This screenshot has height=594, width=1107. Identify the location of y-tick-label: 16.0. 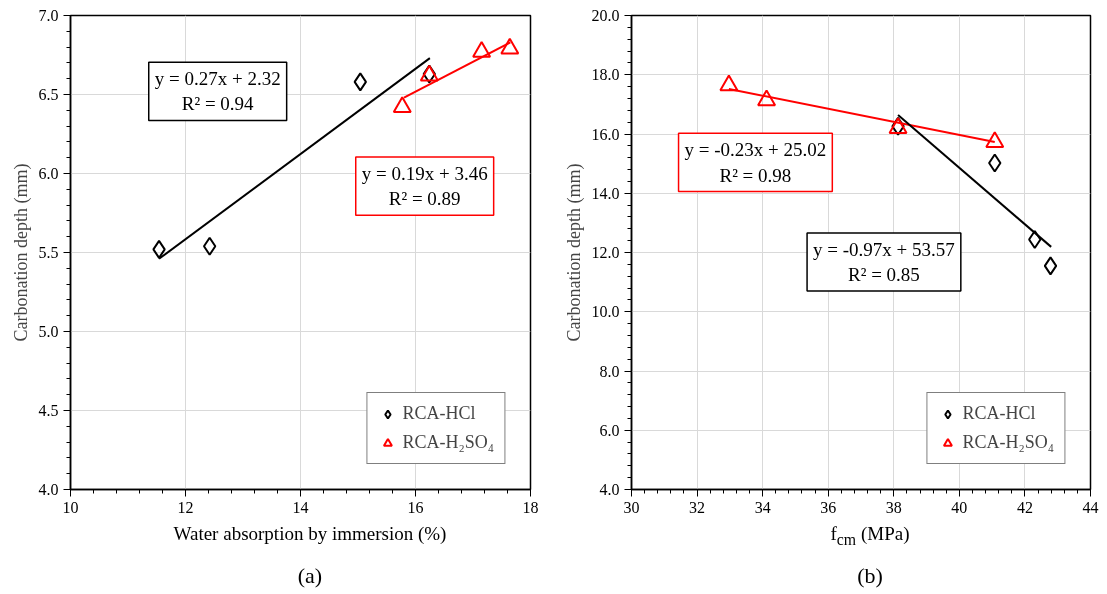
(605, 134).